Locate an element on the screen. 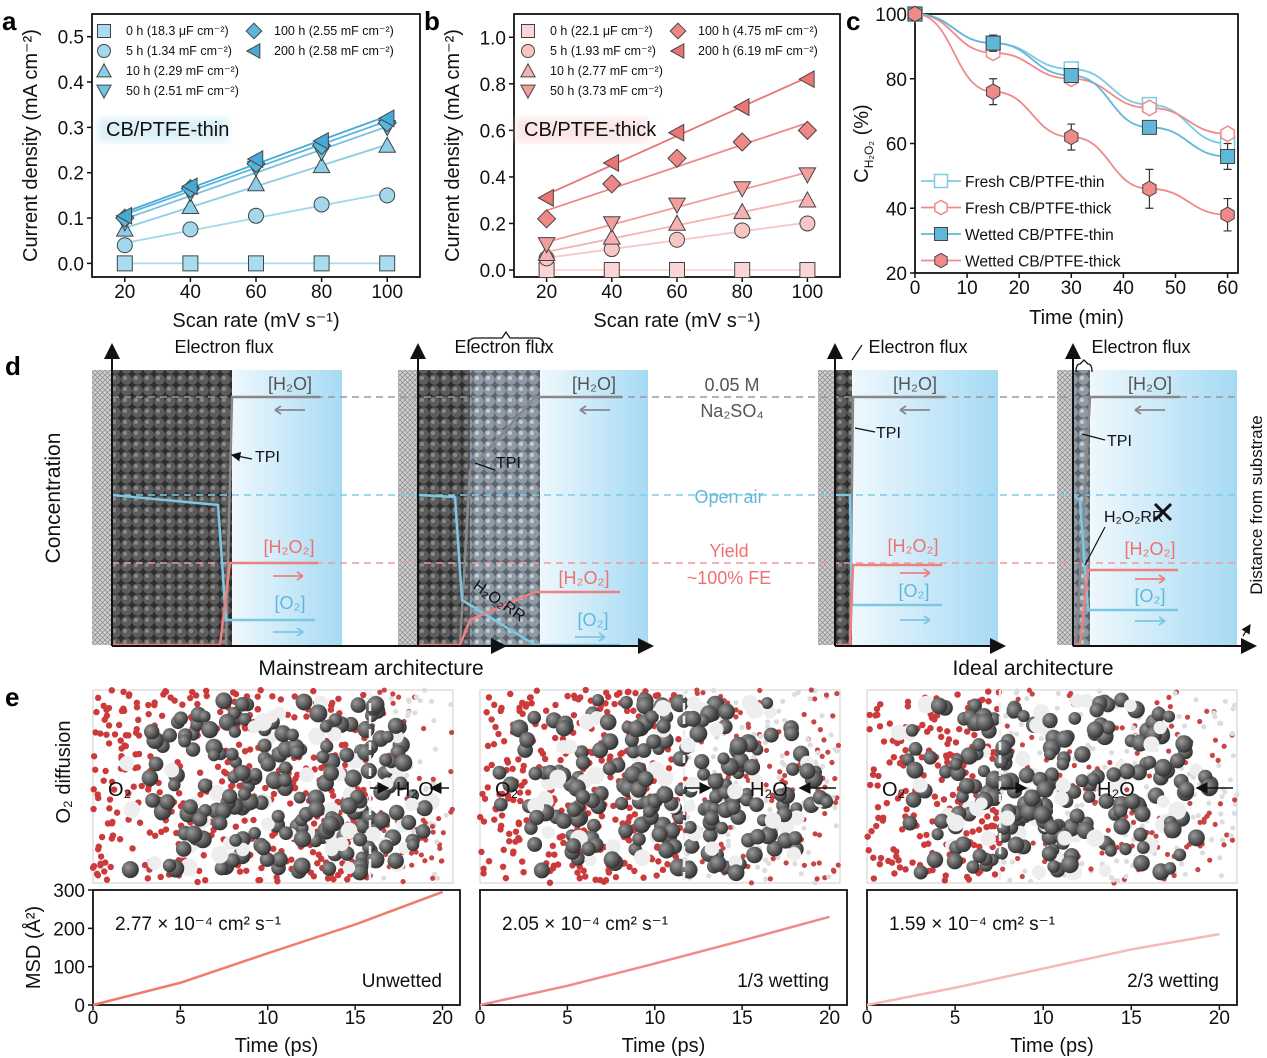 The width and height of the screenshot is (1267, 1058). arrow-left-icon is located at coordinates (914, 410).